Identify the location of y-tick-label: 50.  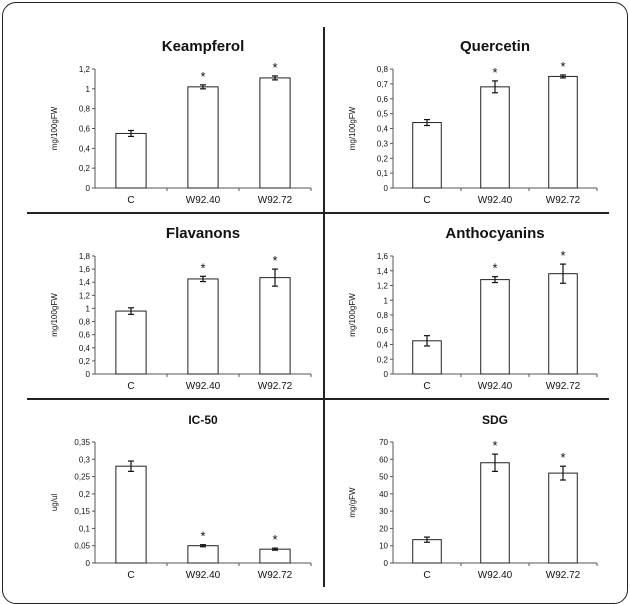
(383, 477).